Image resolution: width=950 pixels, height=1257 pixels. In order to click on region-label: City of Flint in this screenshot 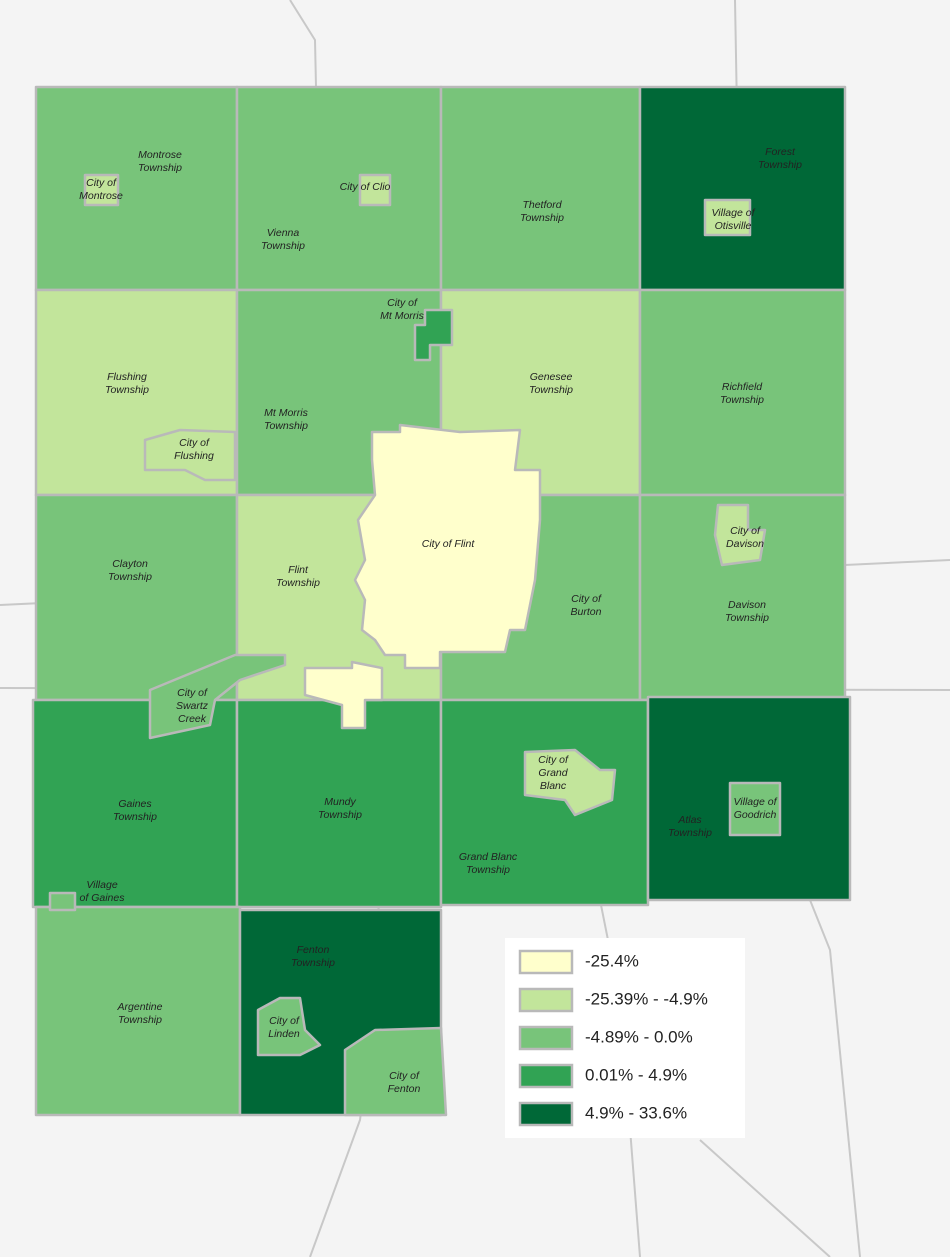, I will do `click(449, 544)`.